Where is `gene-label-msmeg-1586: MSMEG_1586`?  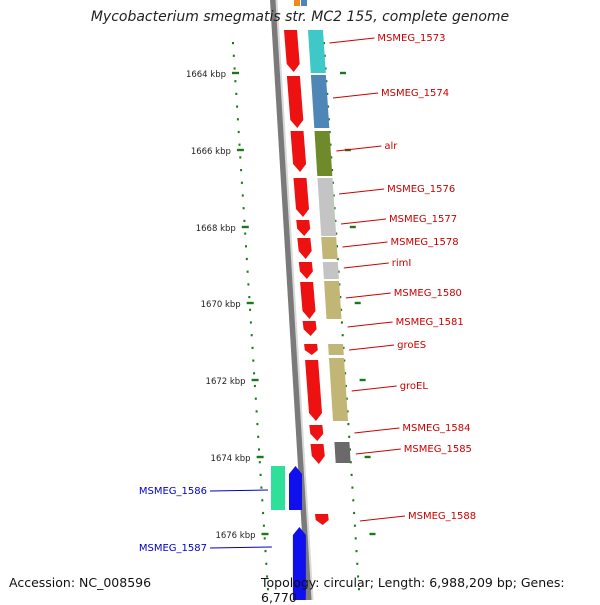 gene-label-msmeg-1586: MSMEG_1586 is located at coordinates (173, 491).